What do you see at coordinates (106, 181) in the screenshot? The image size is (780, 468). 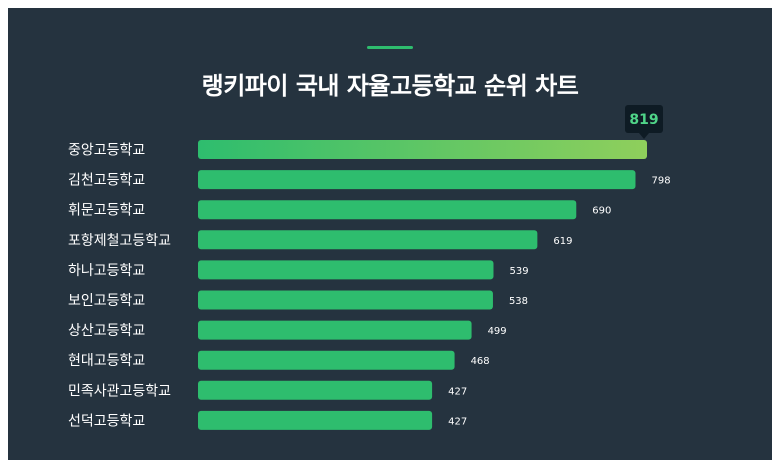 I see `category-label: 김천고등학교` at bounding box center [106, 181].